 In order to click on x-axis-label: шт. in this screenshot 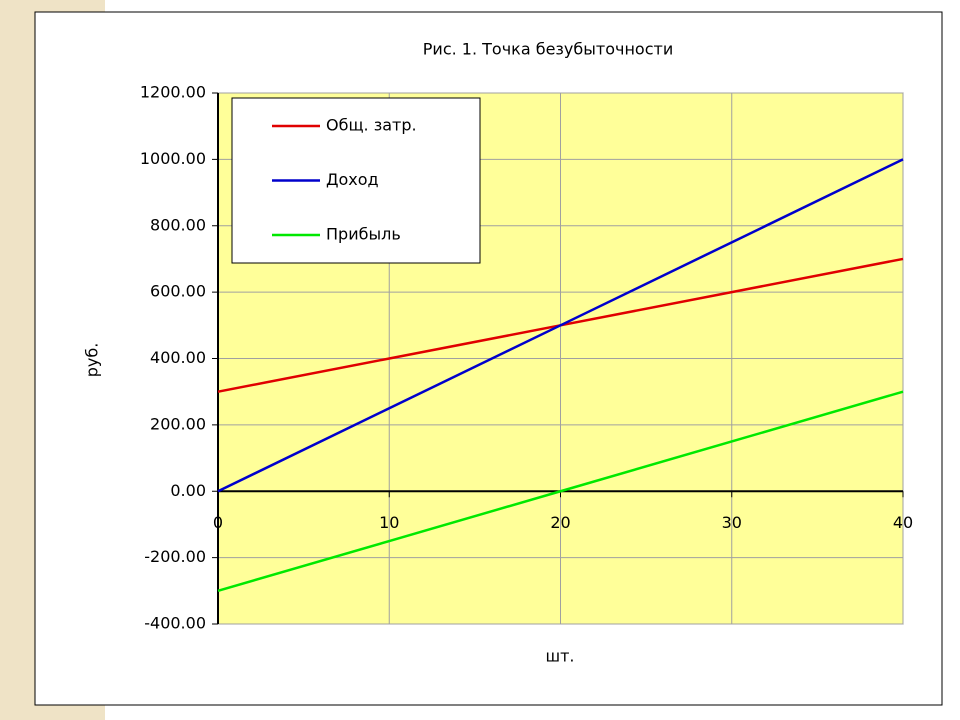, I will do `click(559, 656)`.